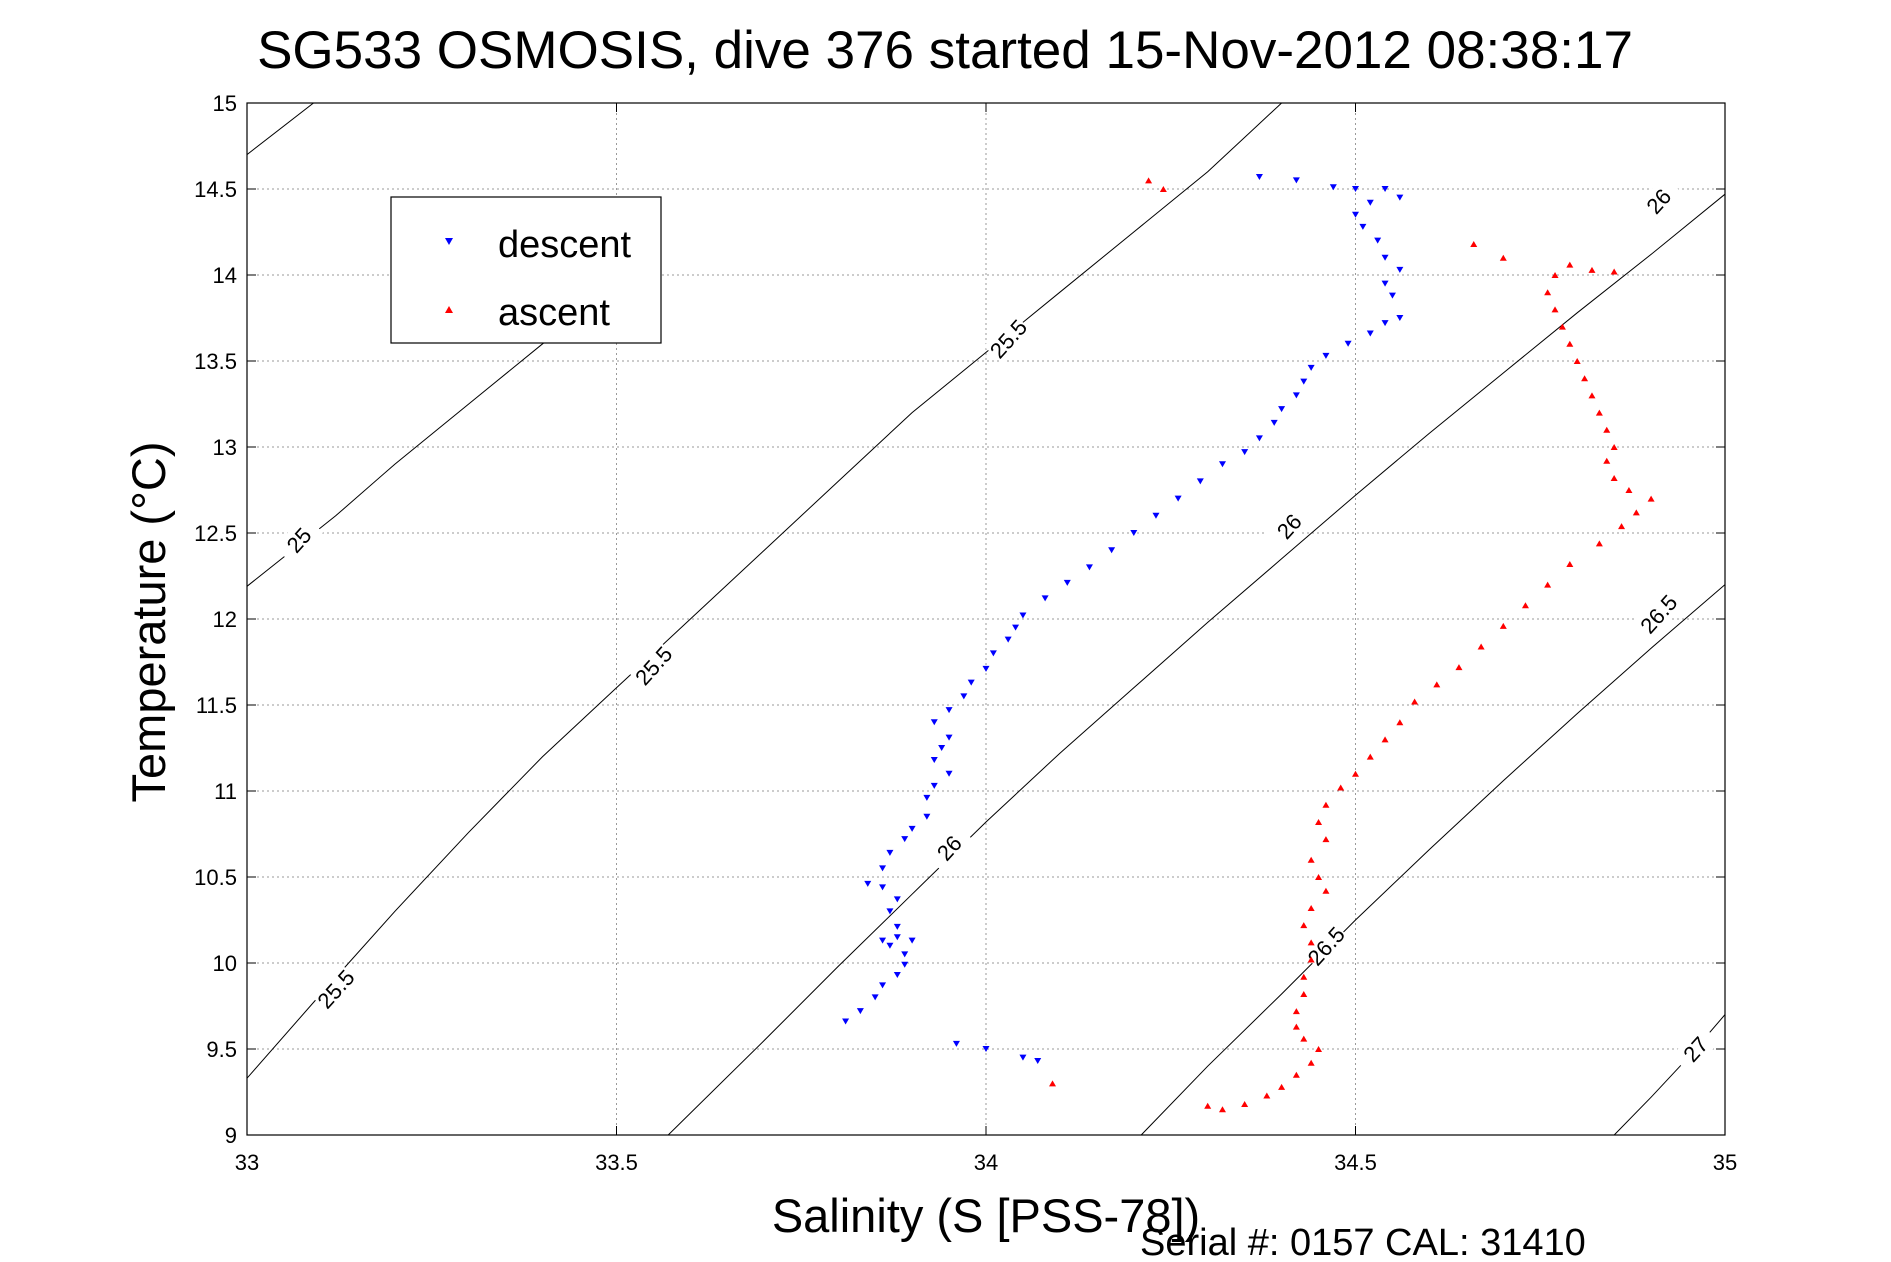  What do you see at coordinates (225, 447) in the screenshot?
I see `y-tick-label: 13` at bounding box center [225, 447].